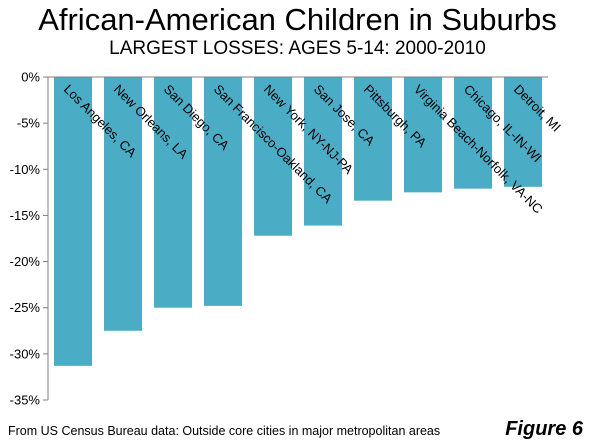 The height and width of the screenshot is (444, 595). What do you see at coordinates (297, 48) in the screenshot?
I see `chart-subtitle: LARGEST LOSSES: AGES 5-14: 2000-2010` at bounding box center [297, 48].